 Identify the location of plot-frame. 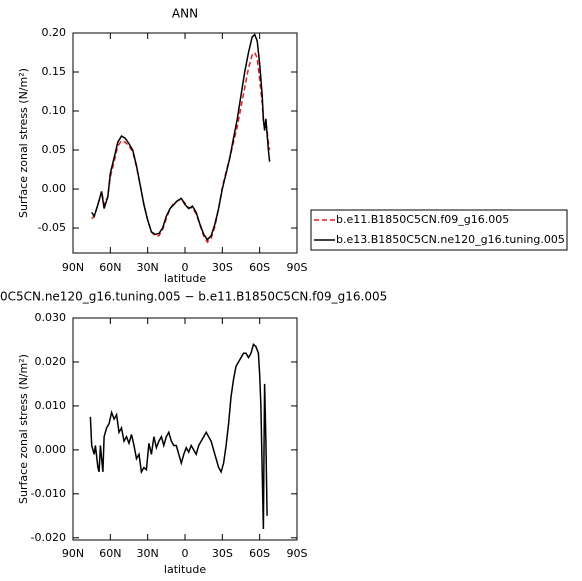
(185, 143).